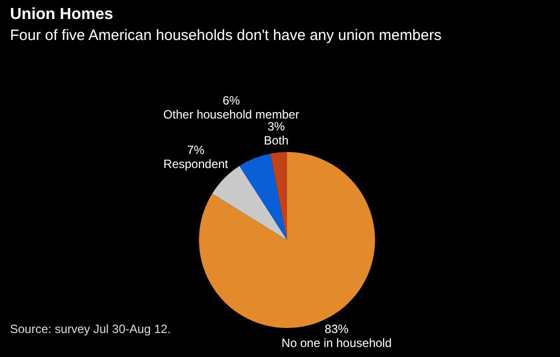  What do you see at coordinates (196, 150) in the screenshot?
I see `data-label: 7%` at bounding box center [196, 150].